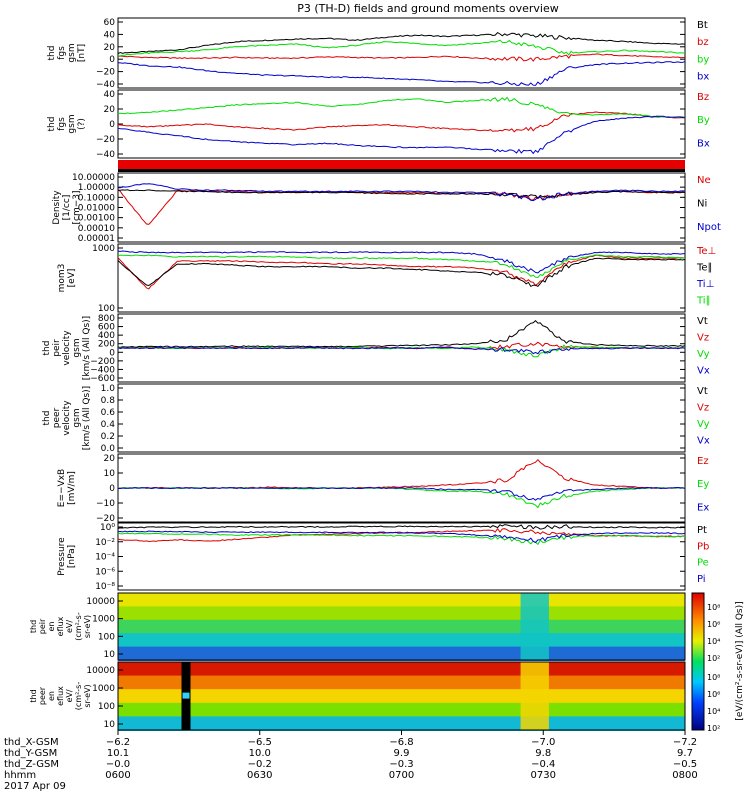  I want to click on date-label: 2017 Apr 09, so click(35, 786).